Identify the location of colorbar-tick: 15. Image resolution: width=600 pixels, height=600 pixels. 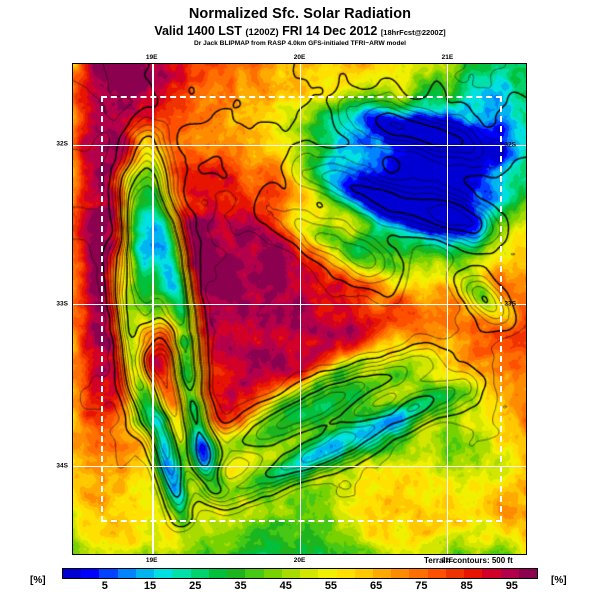
(150, 586).